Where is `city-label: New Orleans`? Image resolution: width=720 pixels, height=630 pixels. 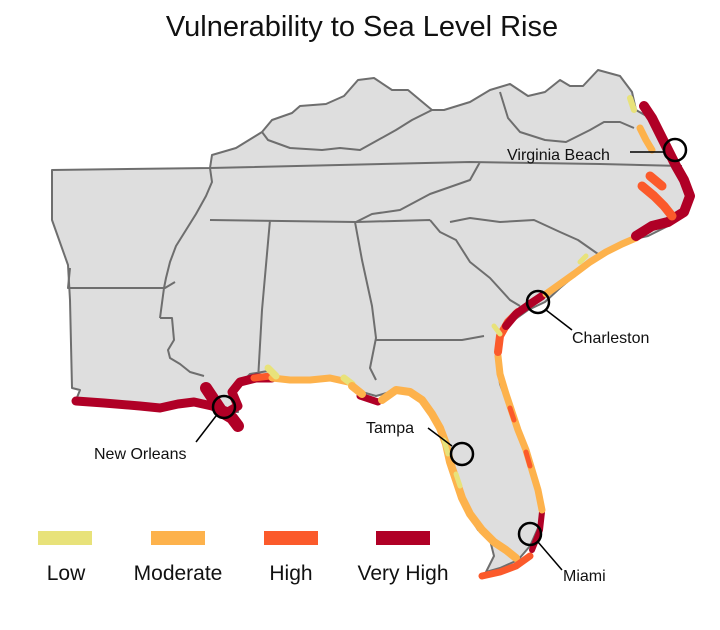 city-label: New Orleans is located at coordinates (140, 454).